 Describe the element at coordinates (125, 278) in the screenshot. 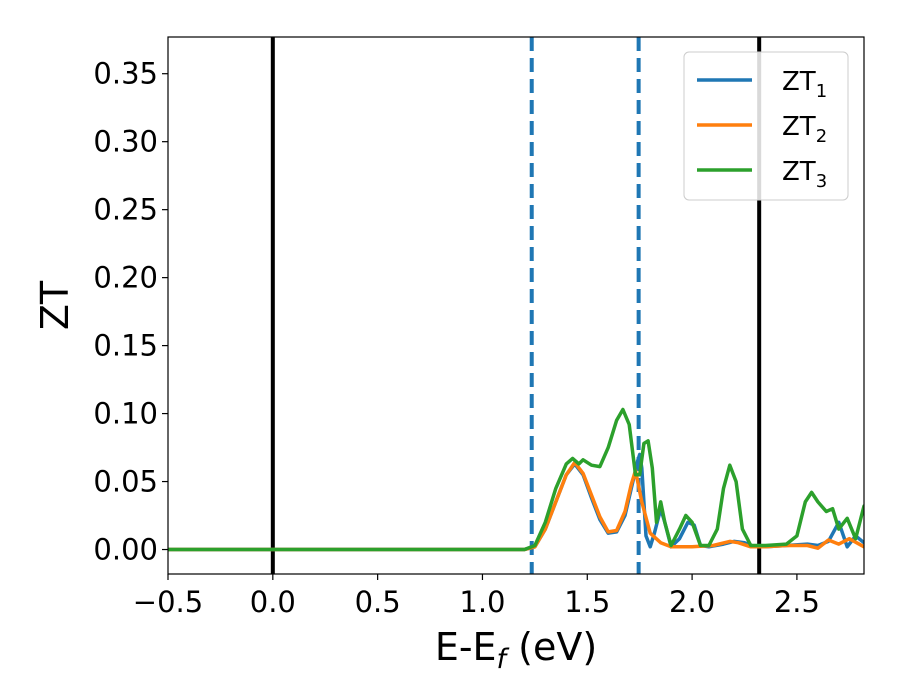

I see `y-tick-label: 0.20` at that location.